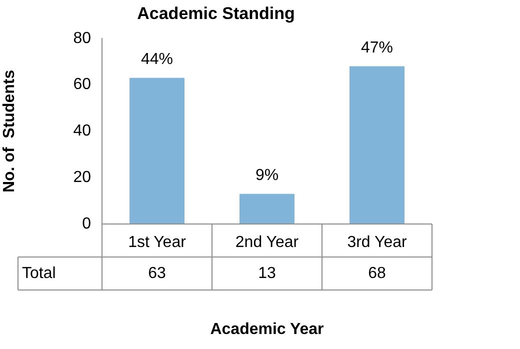 This screenshot has height=349, width=520. I want to click on y-tick-label: 40, so click(82, 131).